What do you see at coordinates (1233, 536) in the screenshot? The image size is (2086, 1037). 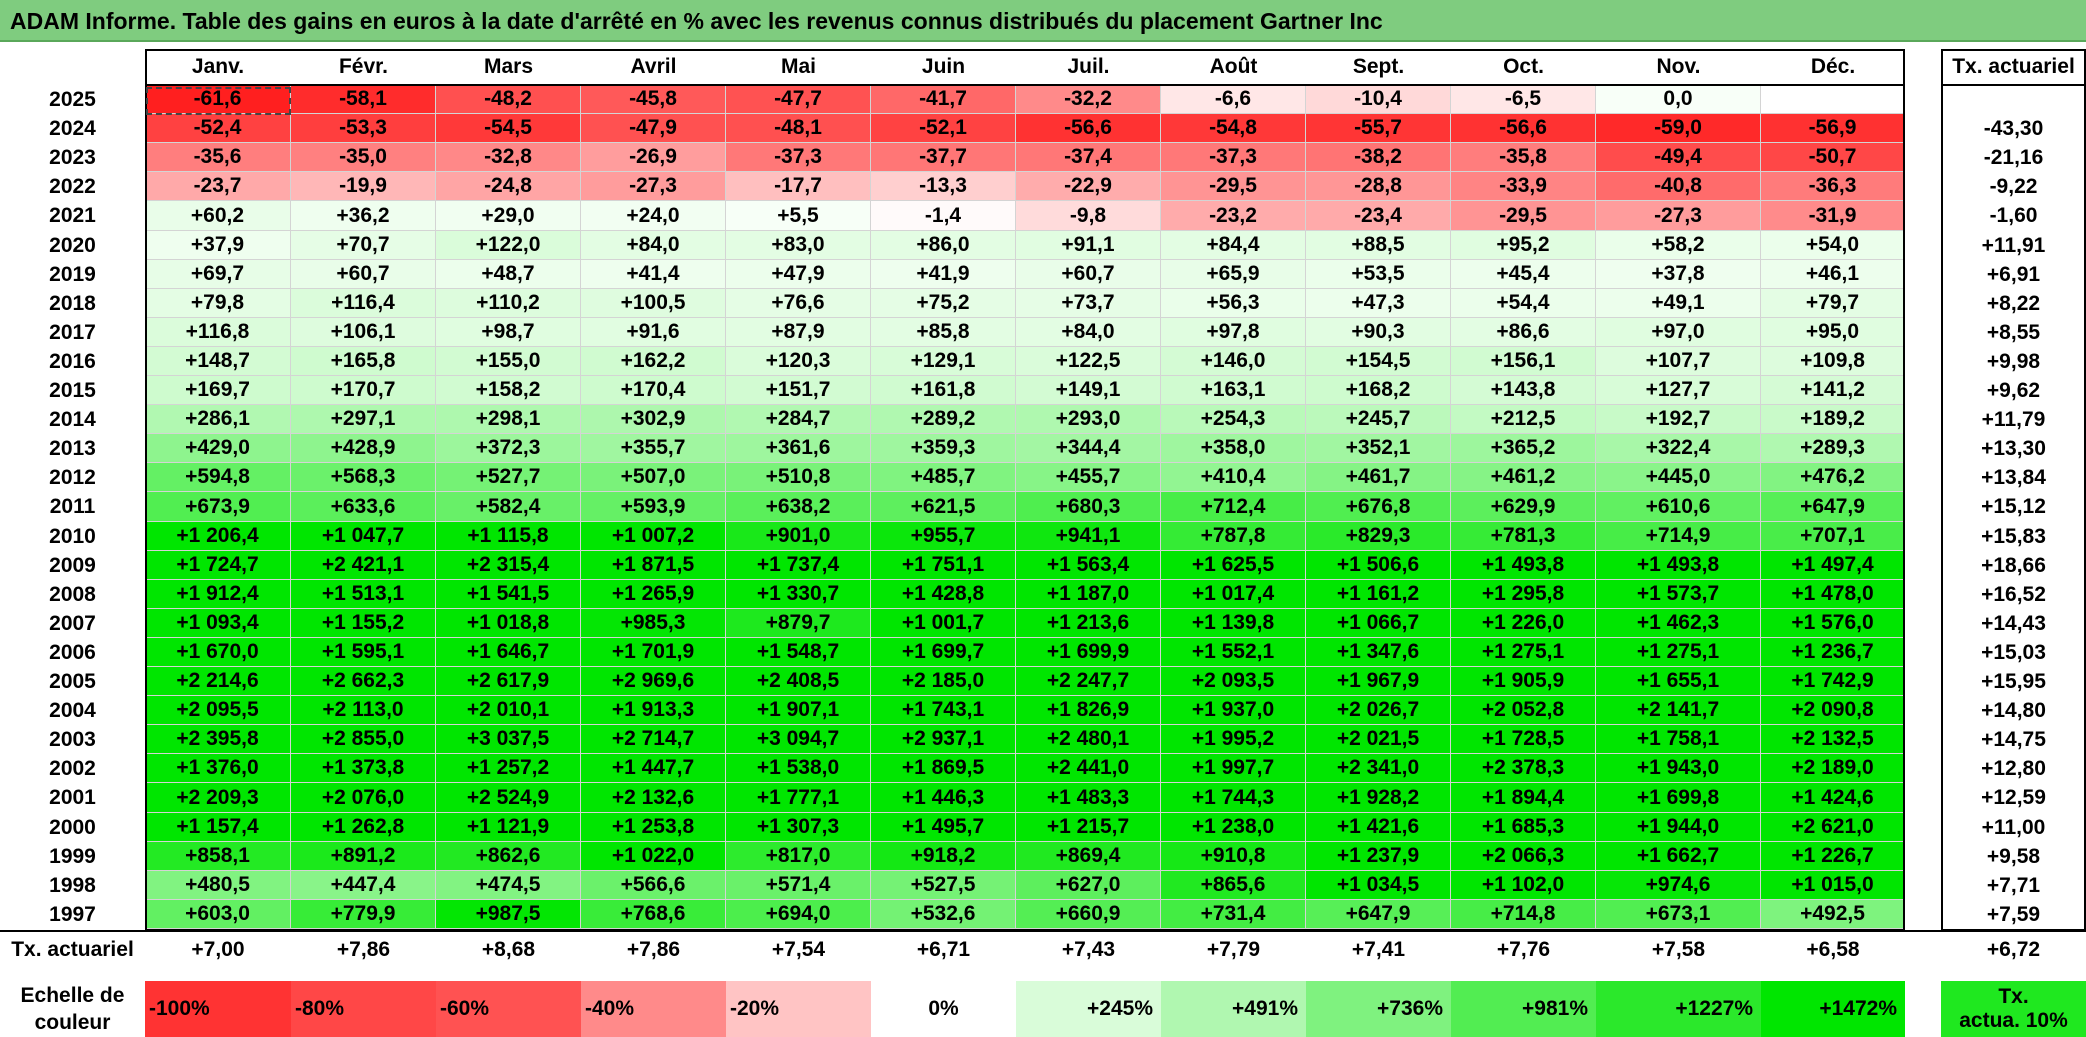 I see `table-cell: +787,8` at bounding box center [1233, 536].